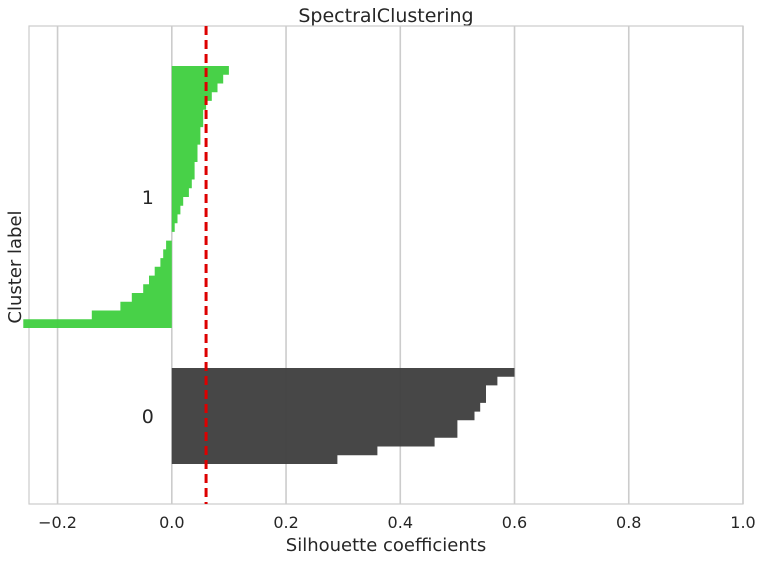  I want to click on x-tick-label: 1.0, so click(742, 522).